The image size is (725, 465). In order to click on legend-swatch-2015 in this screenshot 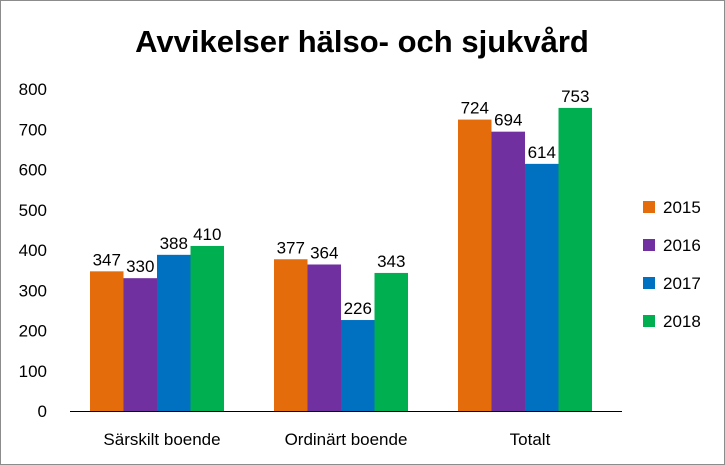, I will do `click(649, 207)`.